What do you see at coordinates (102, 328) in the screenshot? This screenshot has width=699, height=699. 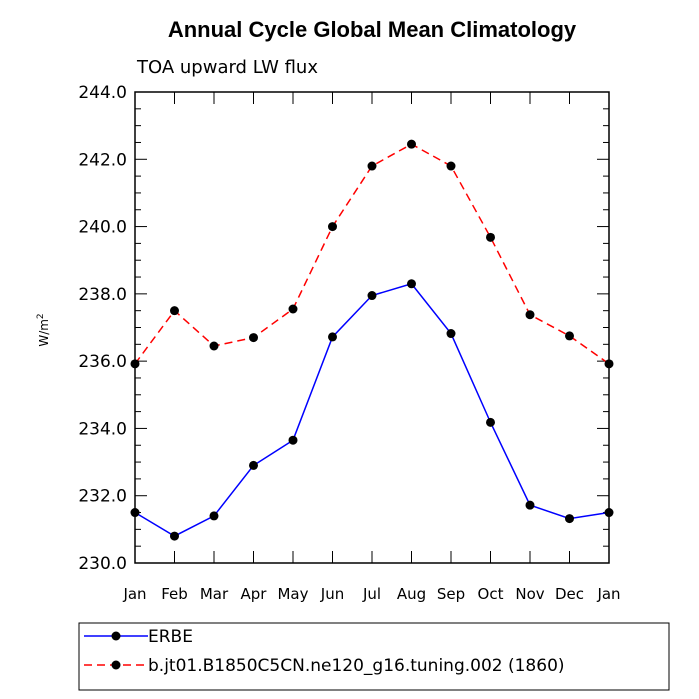 I see `y-tick-labels: 230.0 232.0 234.0 236.0 238.0 240.0 242.0 244.0` at bounding box center [102, 328].